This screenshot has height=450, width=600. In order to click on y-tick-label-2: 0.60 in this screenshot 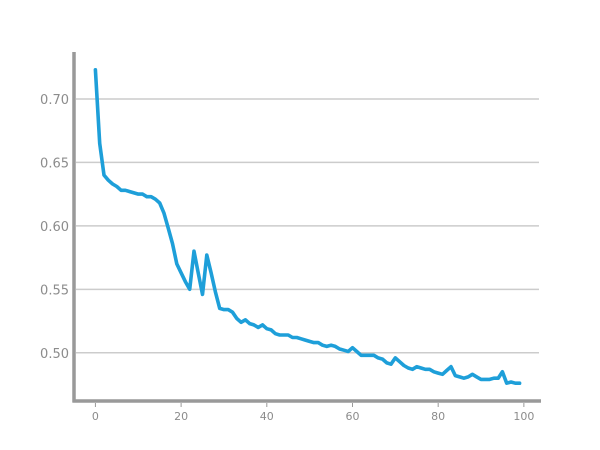, I will do `click(54, 227)`.